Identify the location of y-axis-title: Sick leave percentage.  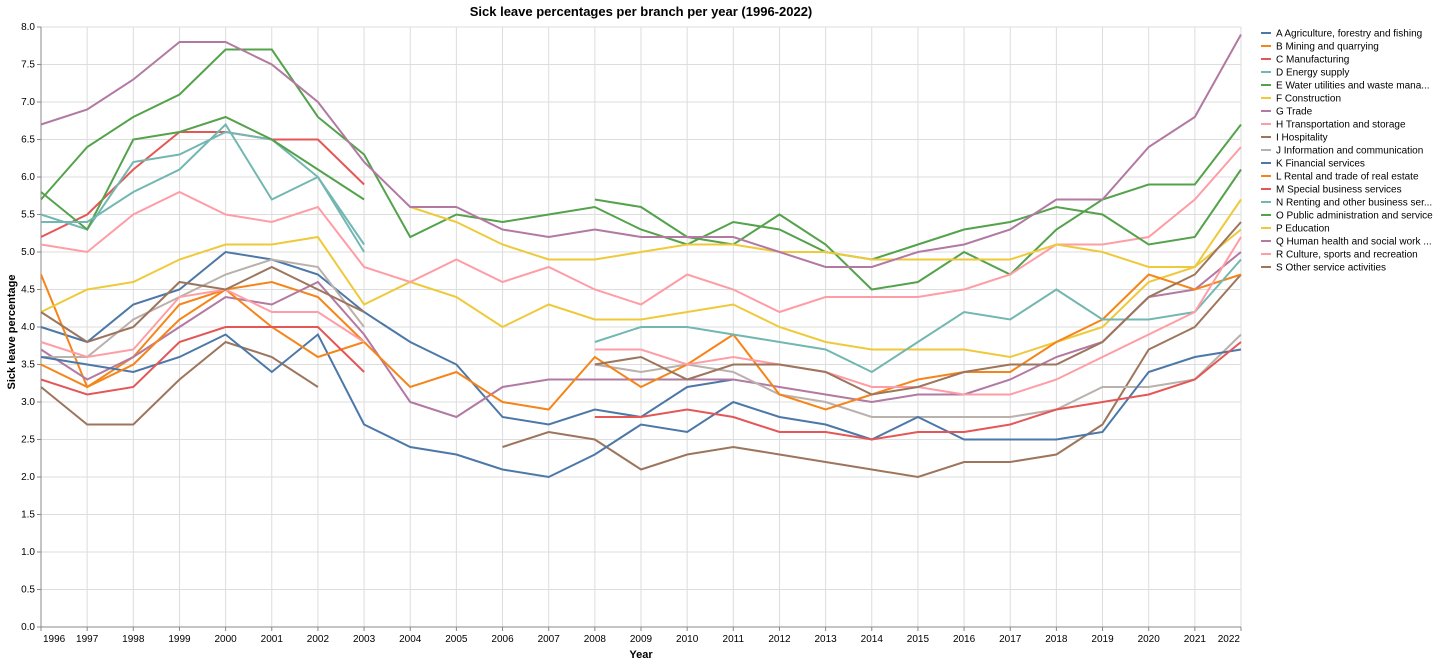
(12, 332).